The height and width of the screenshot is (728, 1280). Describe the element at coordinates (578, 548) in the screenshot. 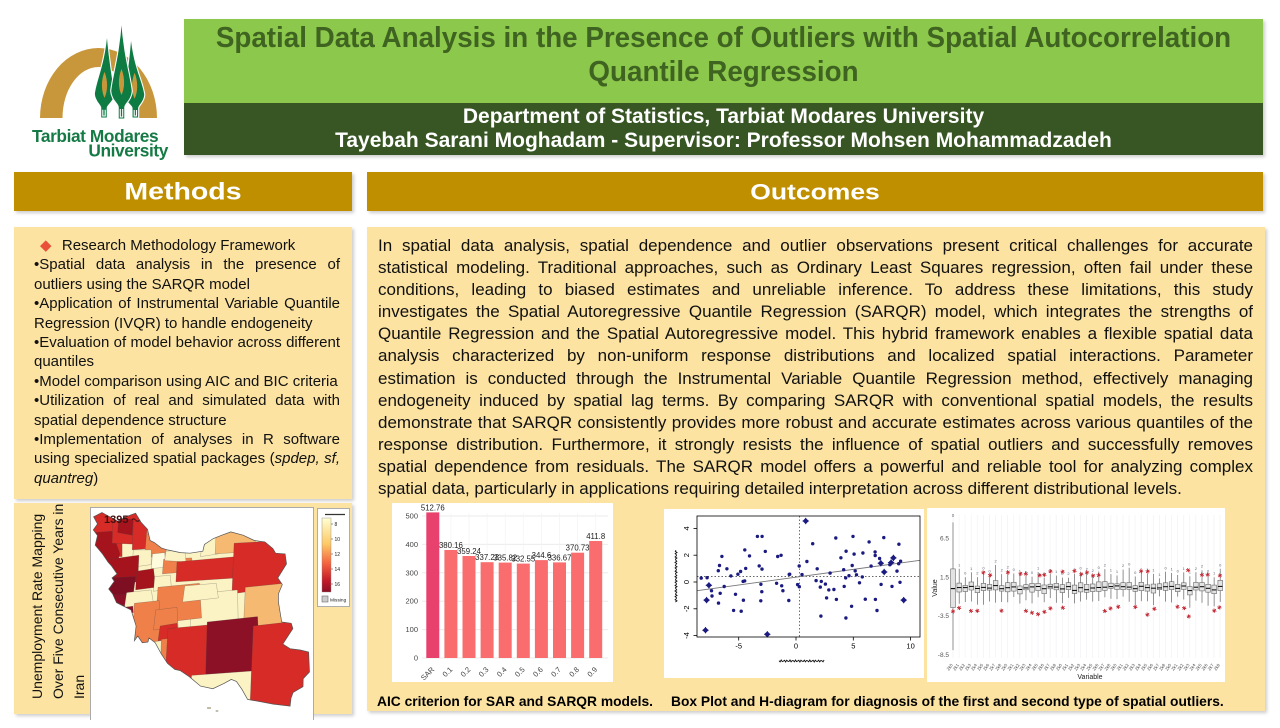

I see `svg-text: 370.73` at that location.